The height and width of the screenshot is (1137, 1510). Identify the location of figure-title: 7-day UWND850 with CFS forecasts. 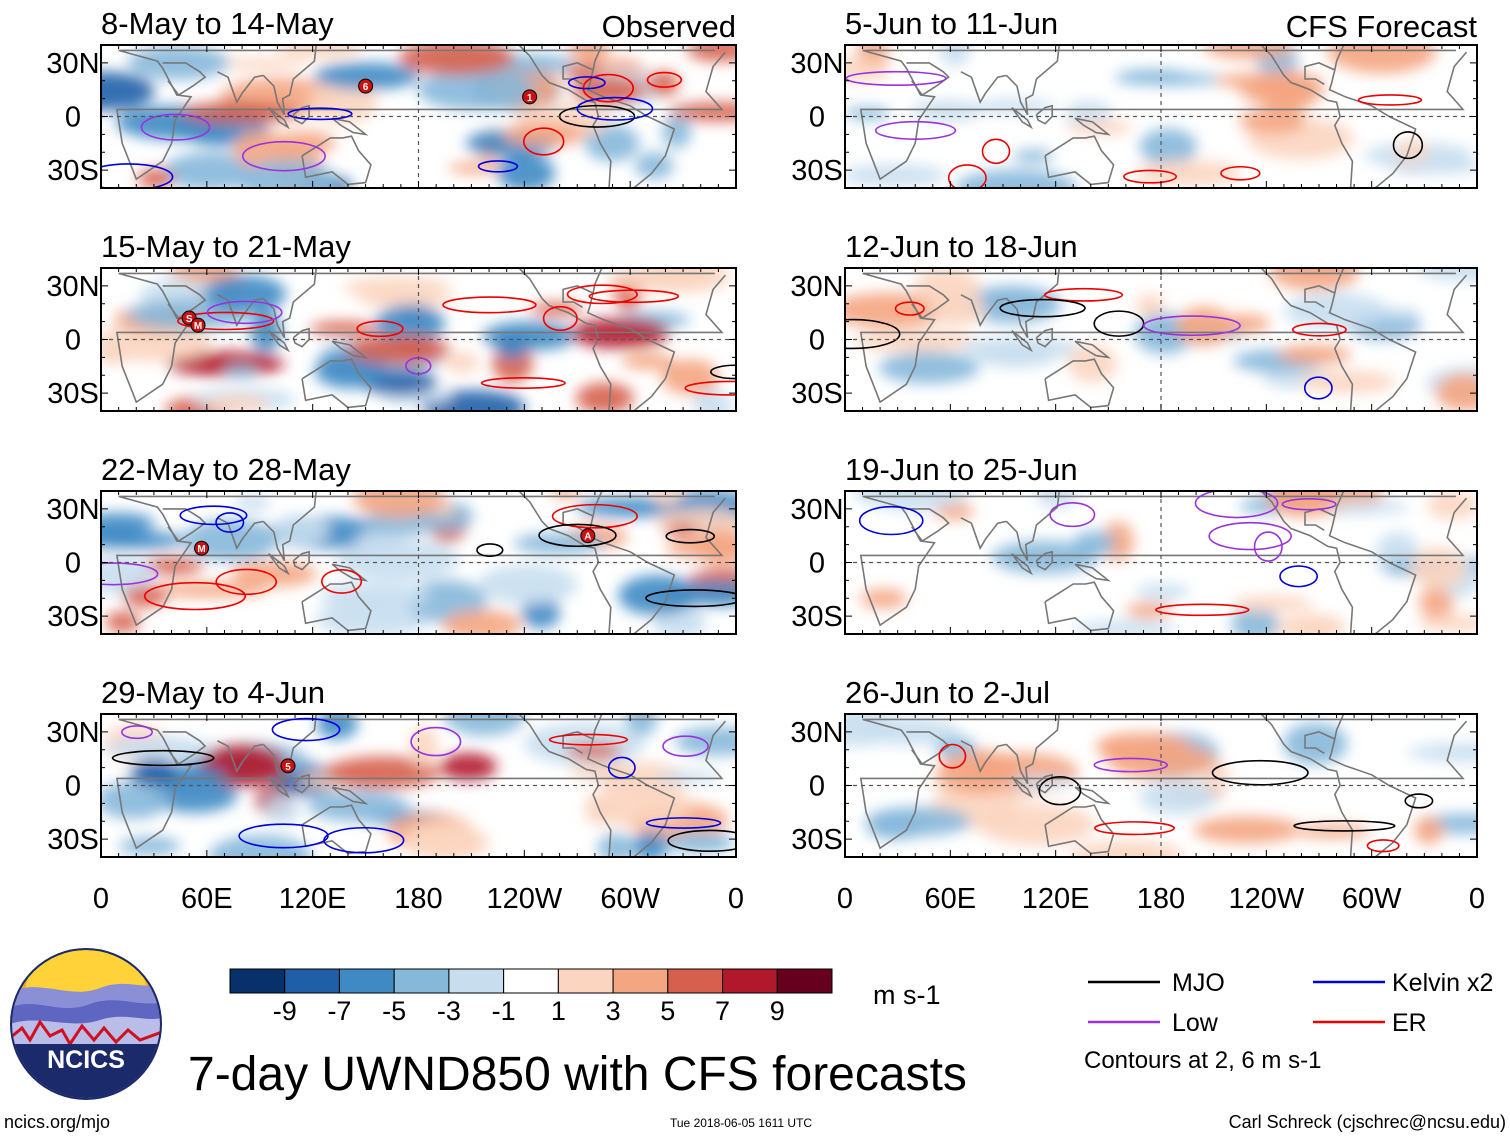
(577, 1074).